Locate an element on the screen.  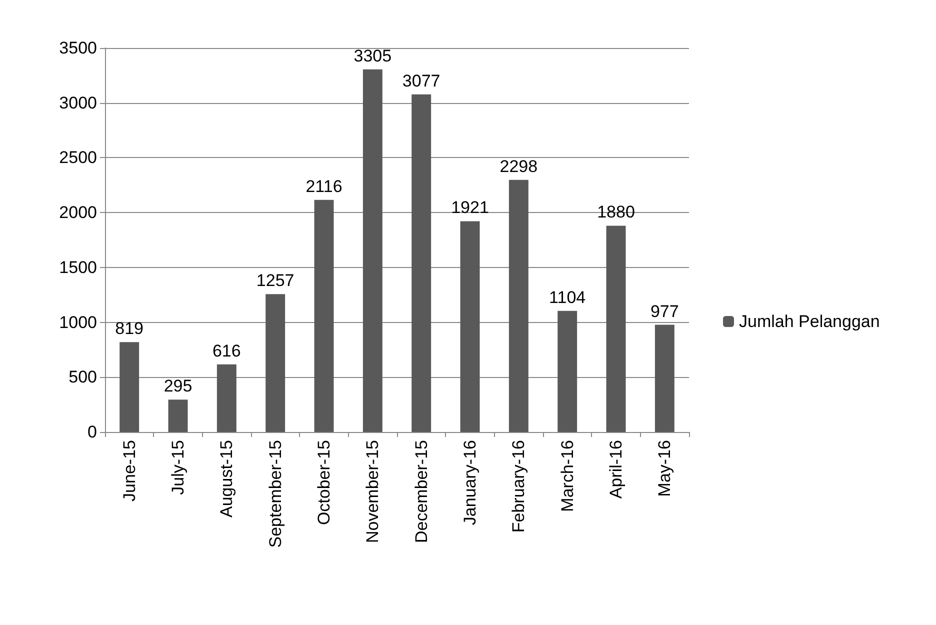
x-tick-label: February-16 is located at coordinates (518, 486).